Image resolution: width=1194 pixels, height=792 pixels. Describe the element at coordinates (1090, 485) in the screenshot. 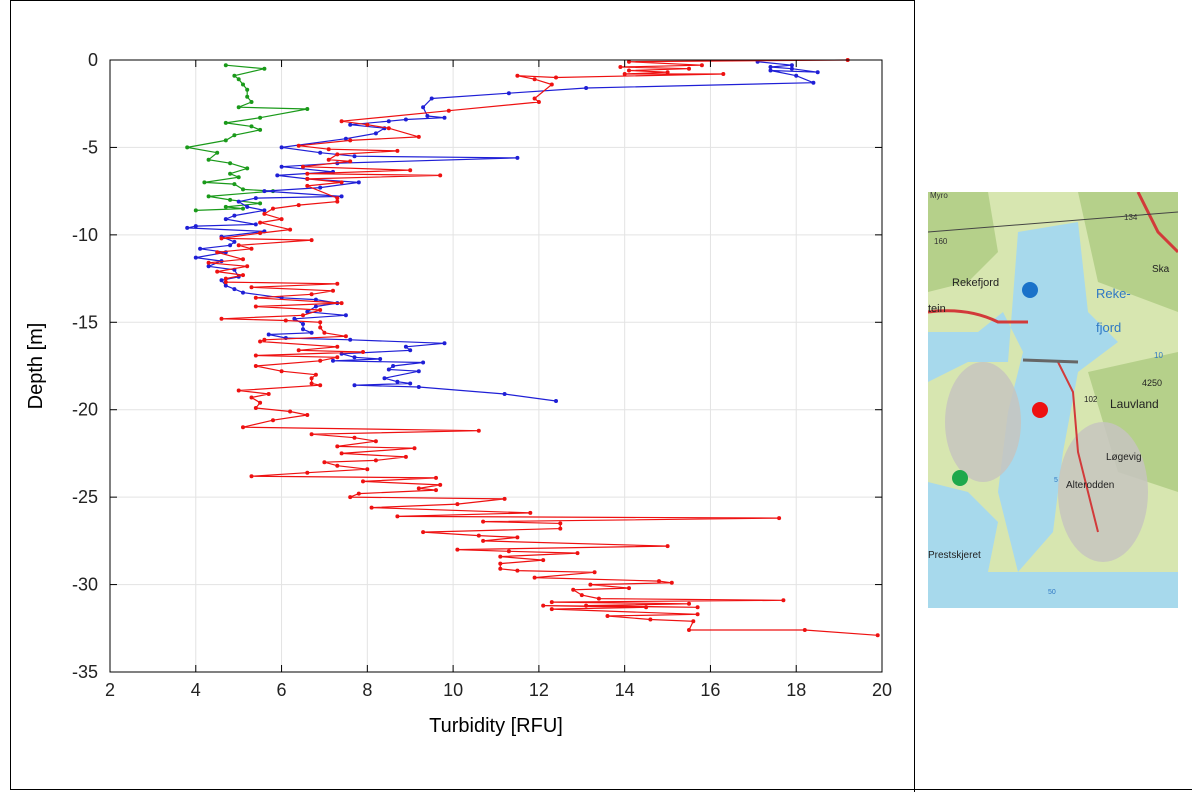

I see `map-label: Alterodden` at that location.